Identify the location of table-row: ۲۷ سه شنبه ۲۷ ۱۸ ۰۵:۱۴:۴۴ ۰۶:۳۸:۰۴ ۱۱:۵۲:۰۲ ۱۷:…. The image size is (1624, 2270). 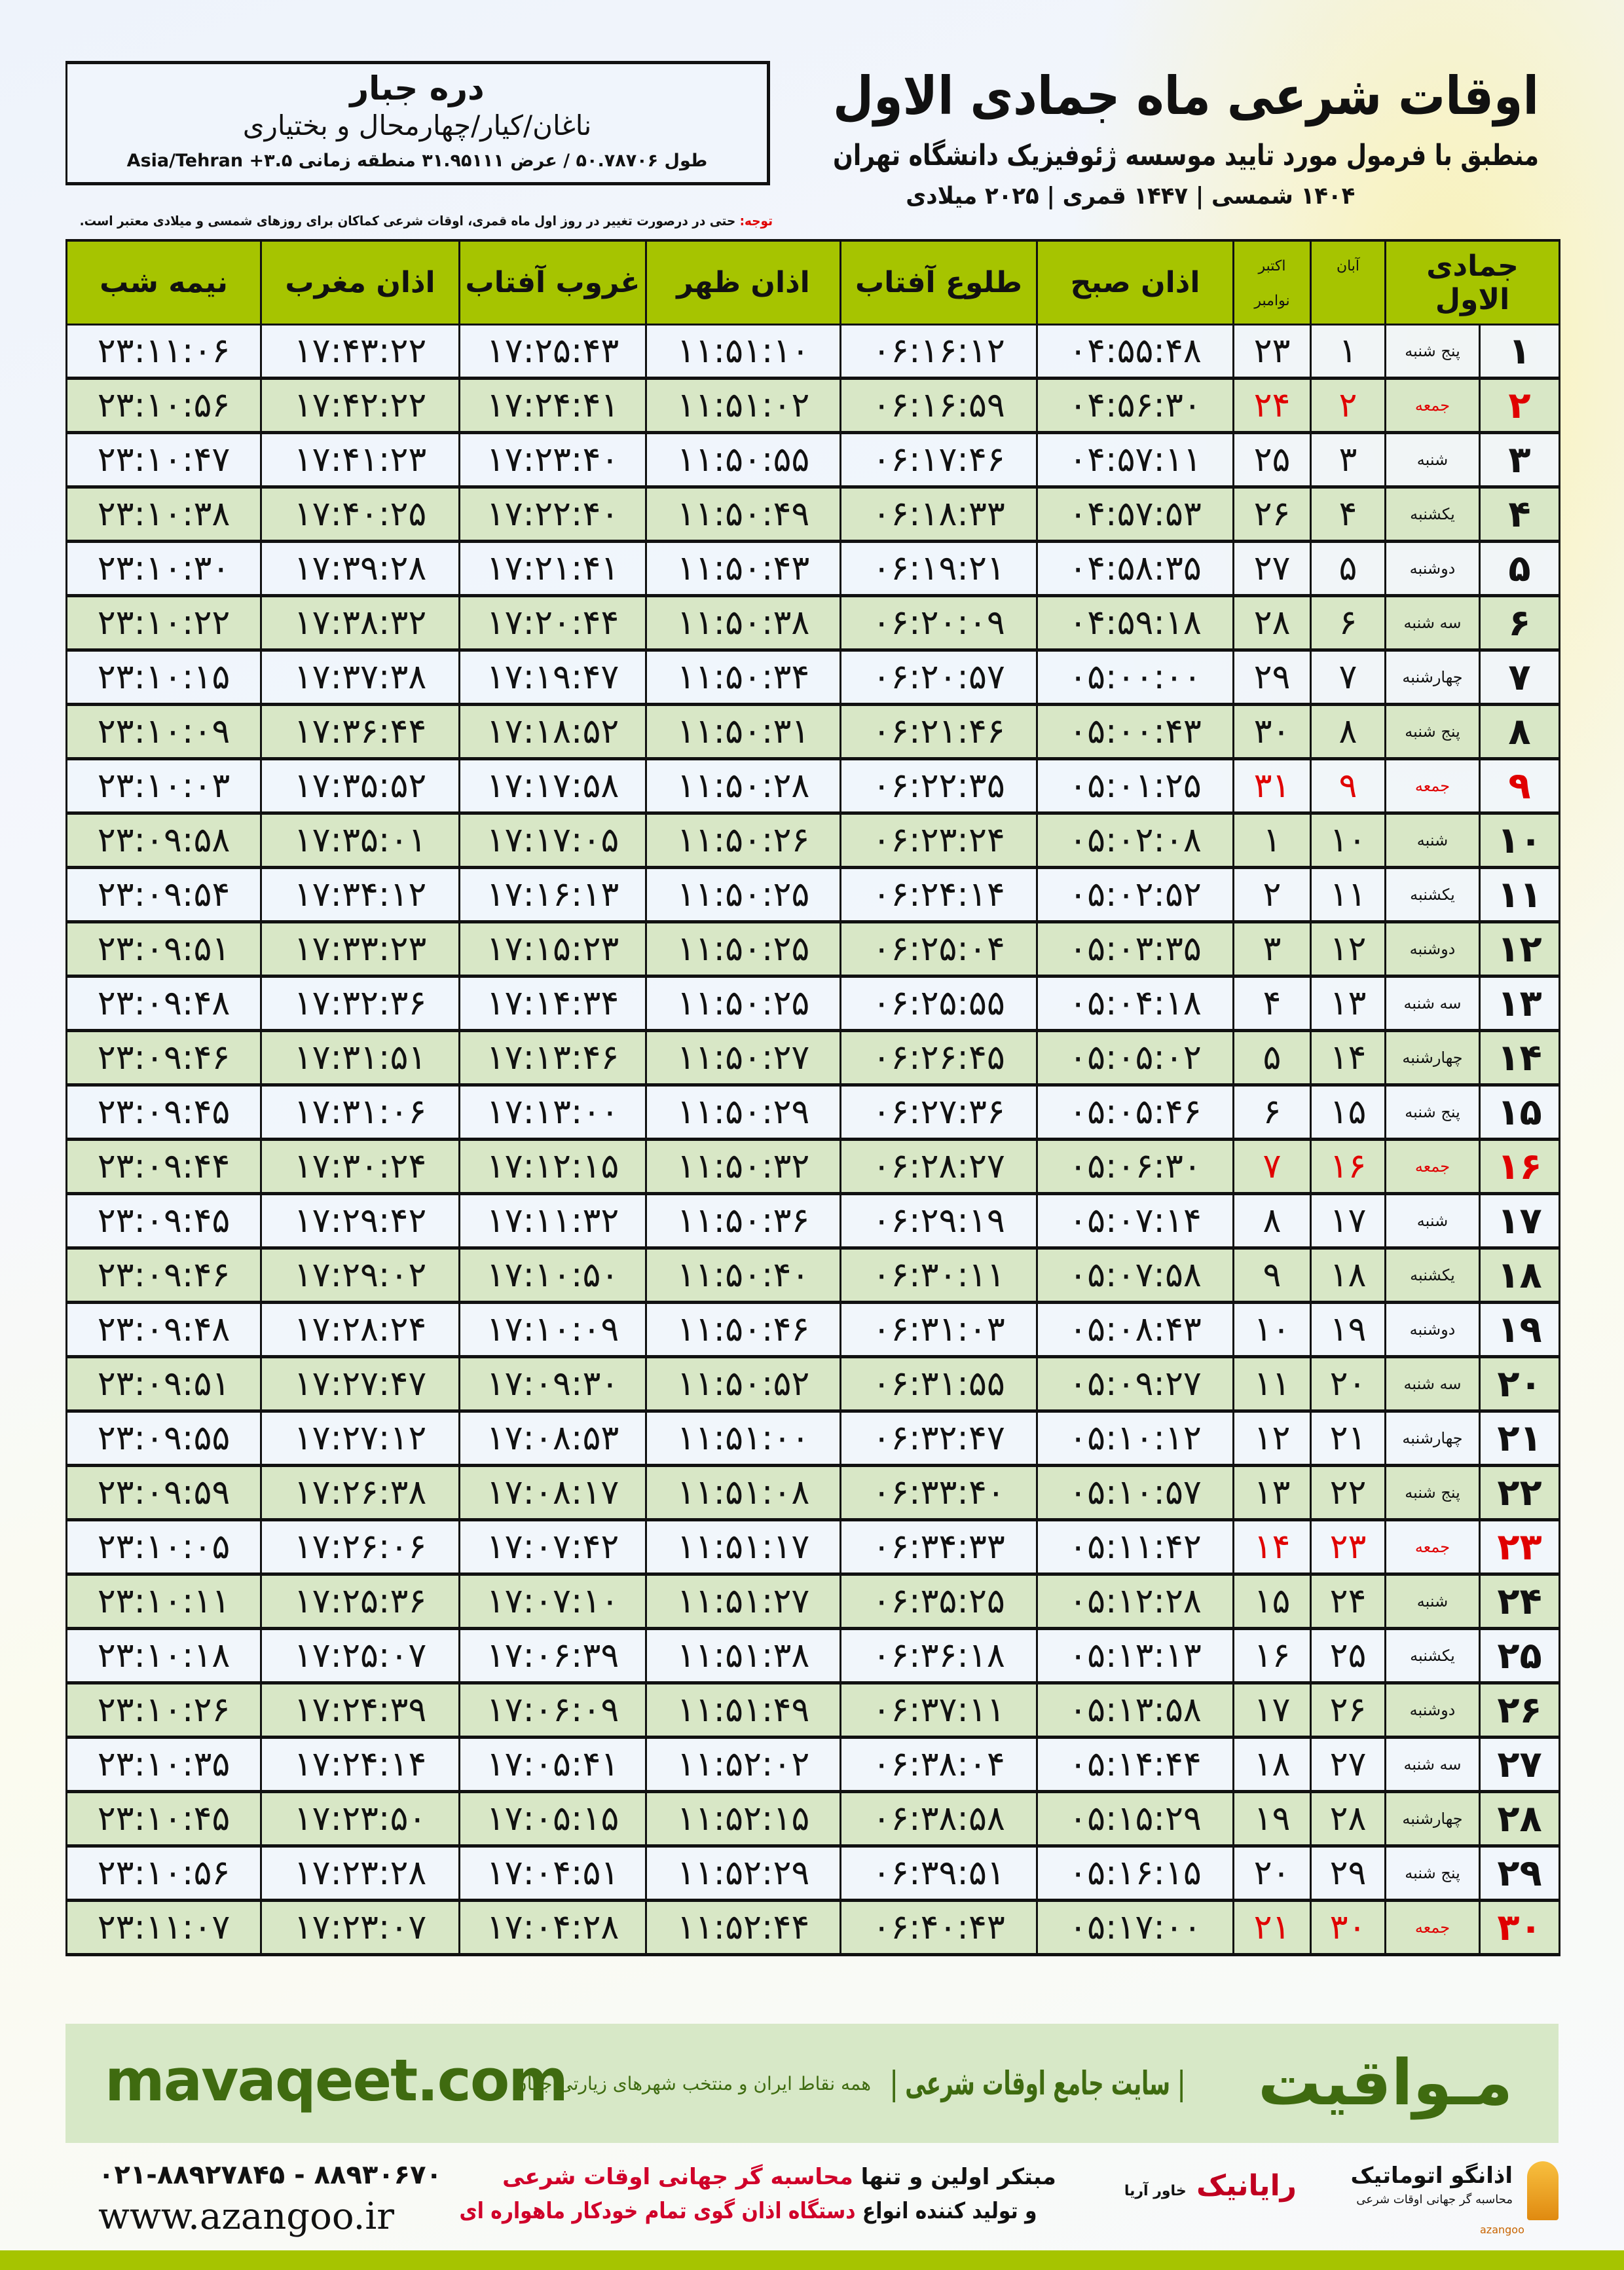
(813, 1764).